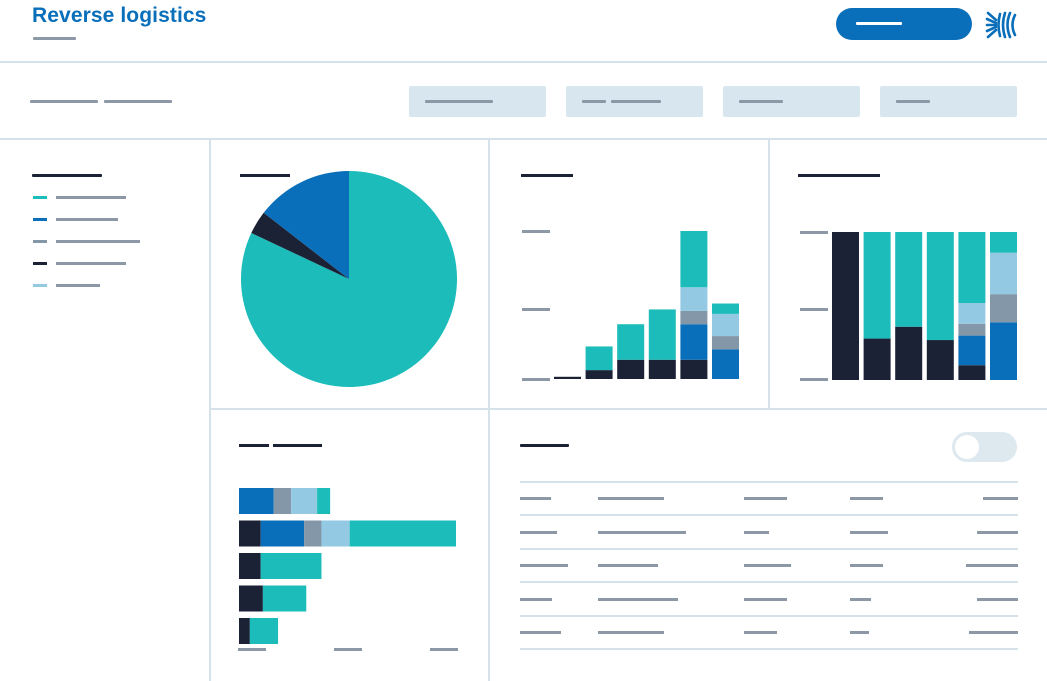 The image size is (1047, 681). I want to click on panel-divider-v1, so click(489, 410).